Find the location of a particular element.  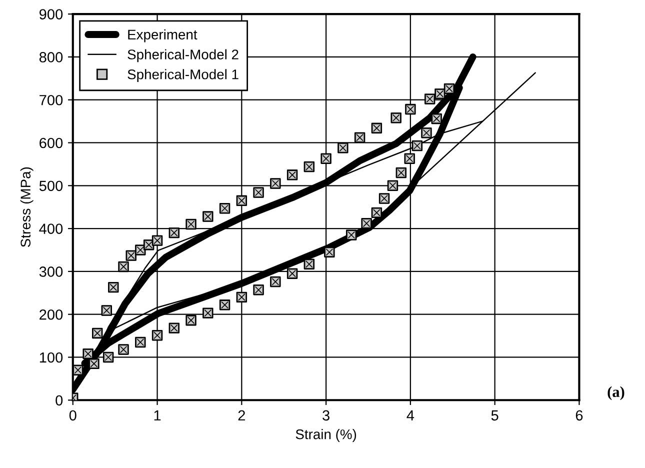

x-tick-label: 4 is located at coordinates (410, 415).